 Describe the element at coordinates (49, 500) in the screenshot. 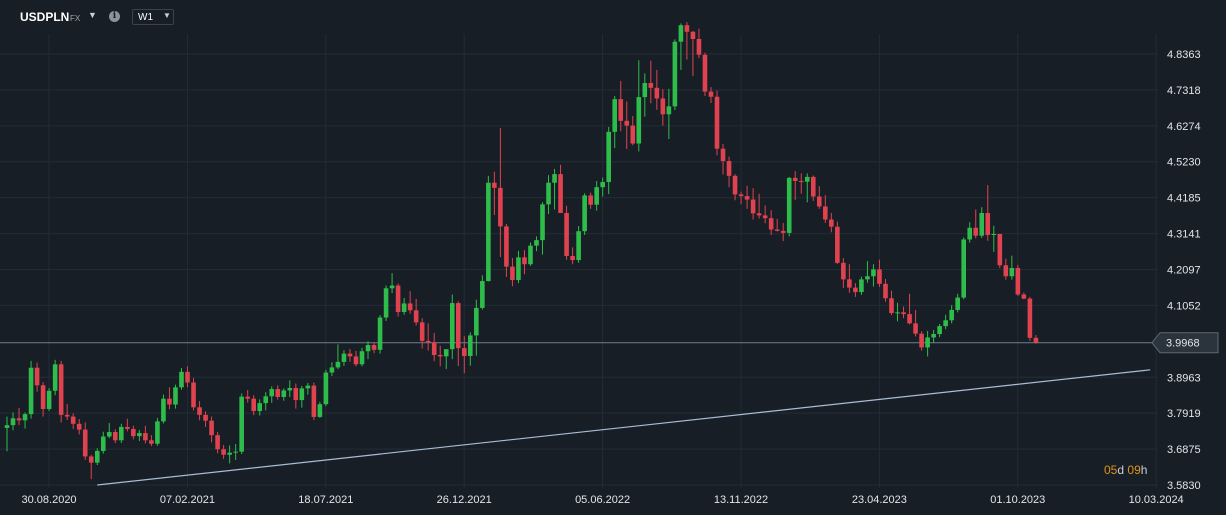

I see `x-tick-label: 30.08.2020` at that location.